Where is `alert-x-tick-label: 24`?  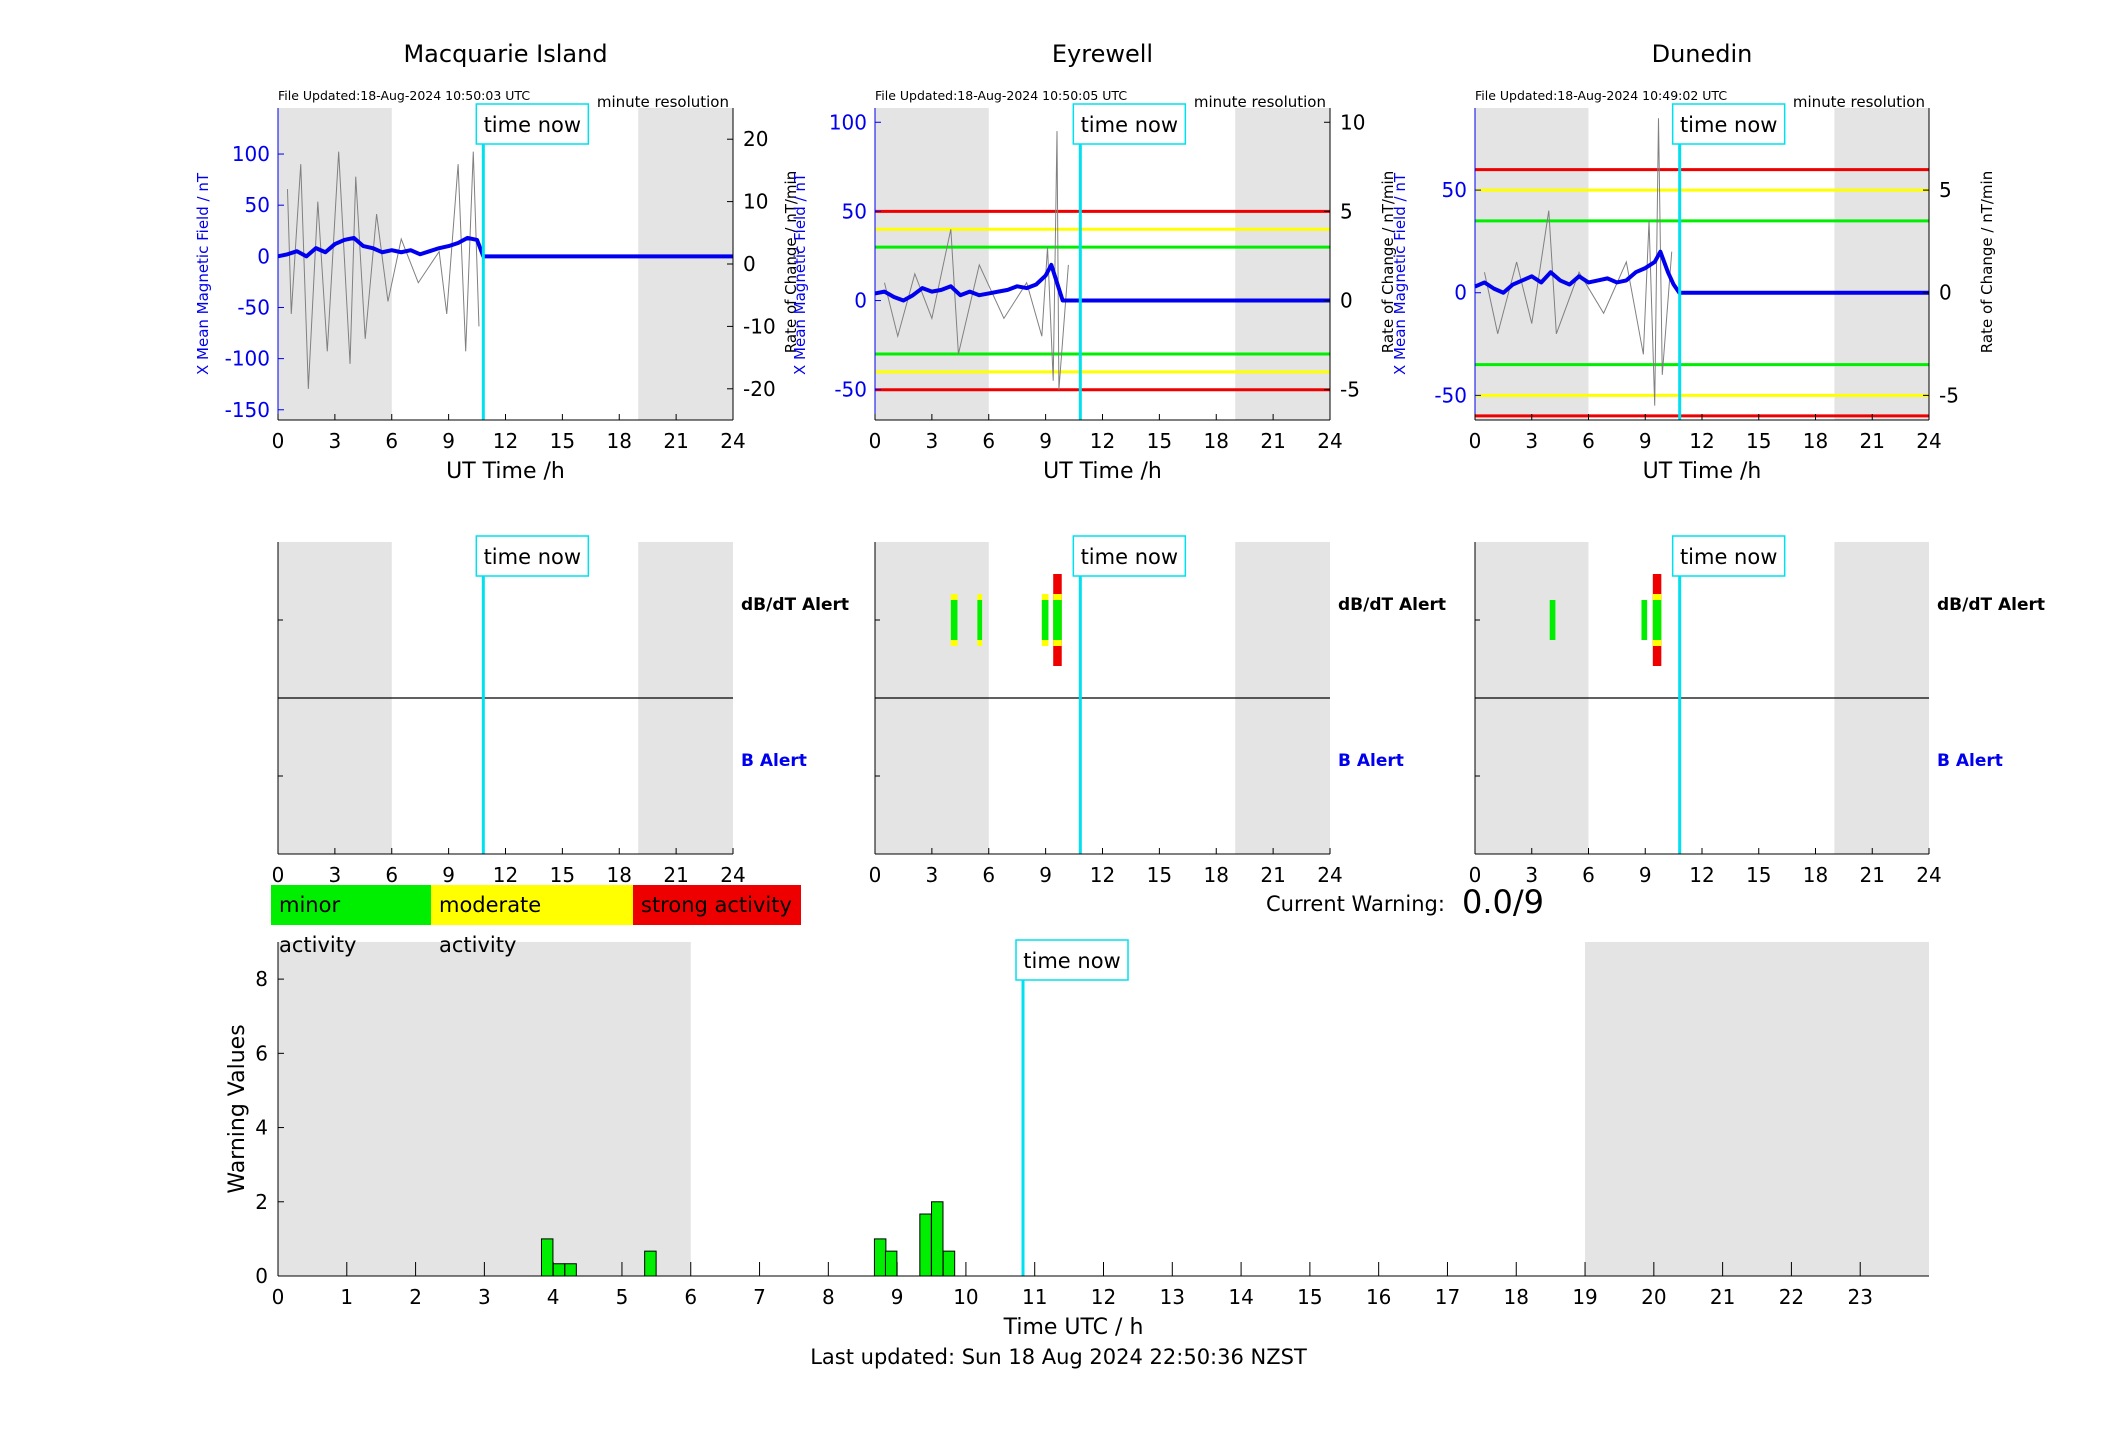
alert-x-tick-label: 24 is located at coordinates (1329, 875).